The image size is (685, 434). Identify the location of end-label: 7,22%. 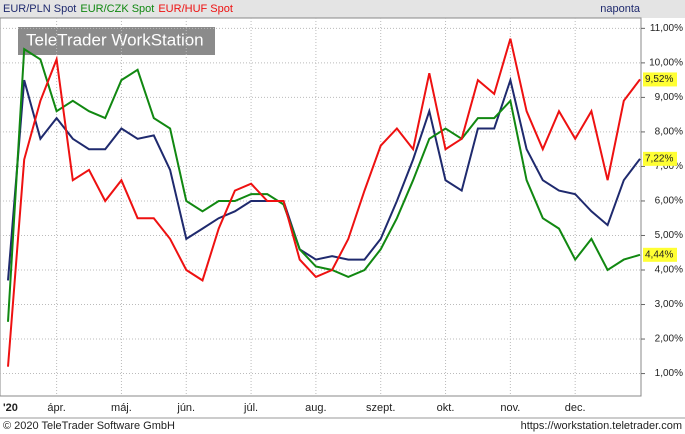
(659, 158).